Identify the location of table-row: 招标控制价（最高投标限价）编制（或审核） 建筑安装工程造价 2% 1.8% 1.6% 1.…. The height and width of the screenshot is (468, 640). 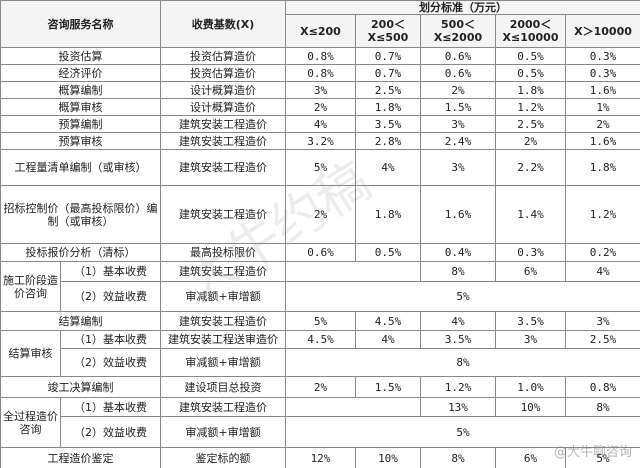
(320, 214).